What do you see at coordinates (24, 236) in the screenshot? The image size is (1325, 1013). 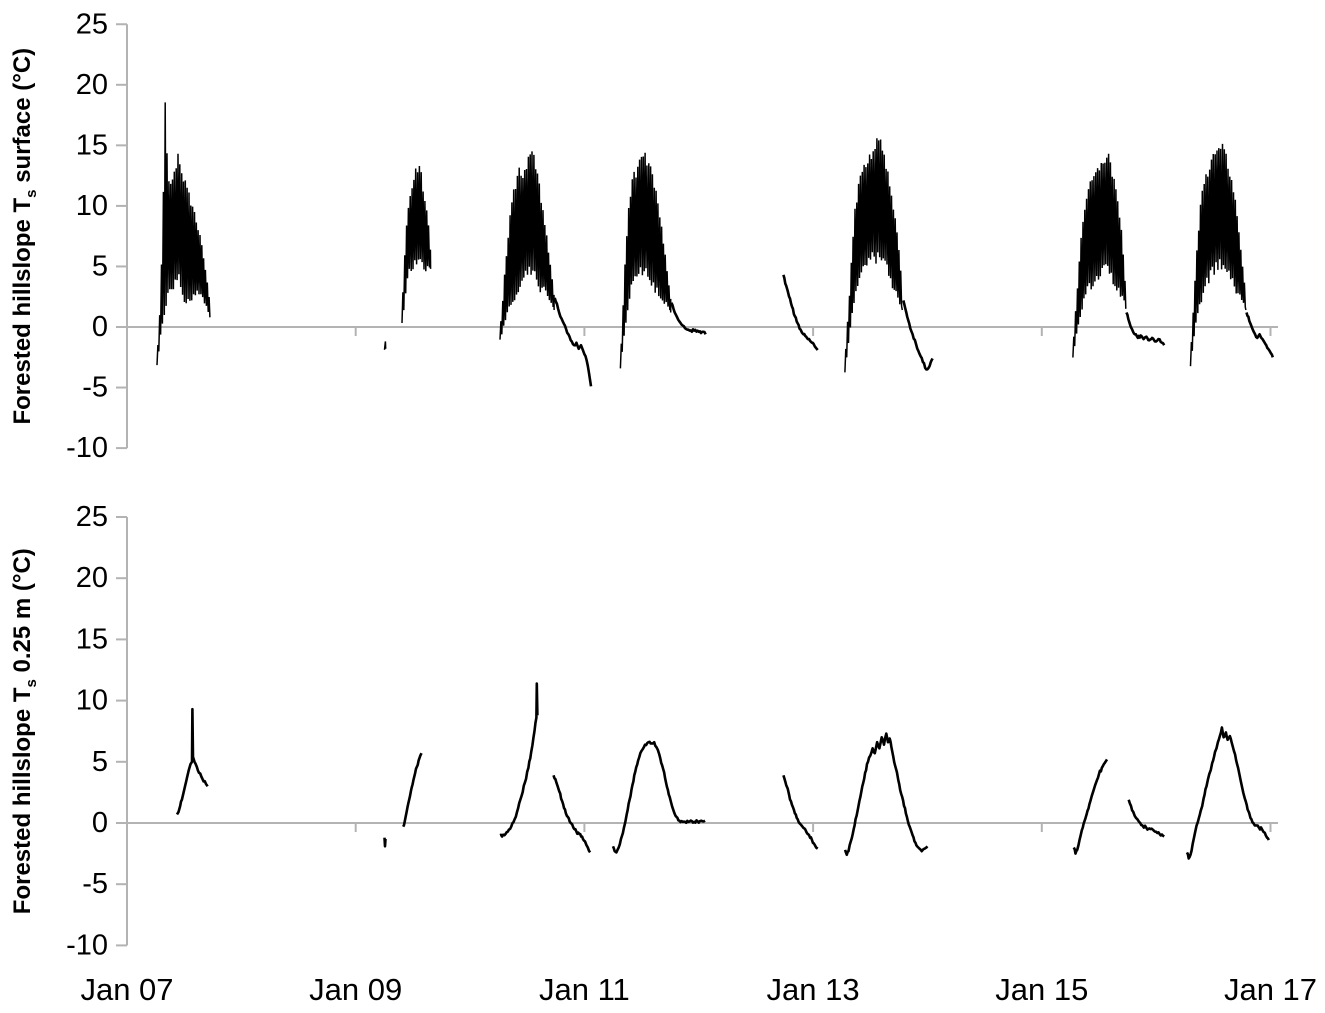 I see `y-axis-title: Forested hillslope Ts surface (°C)` at bounding box center [24, 236].